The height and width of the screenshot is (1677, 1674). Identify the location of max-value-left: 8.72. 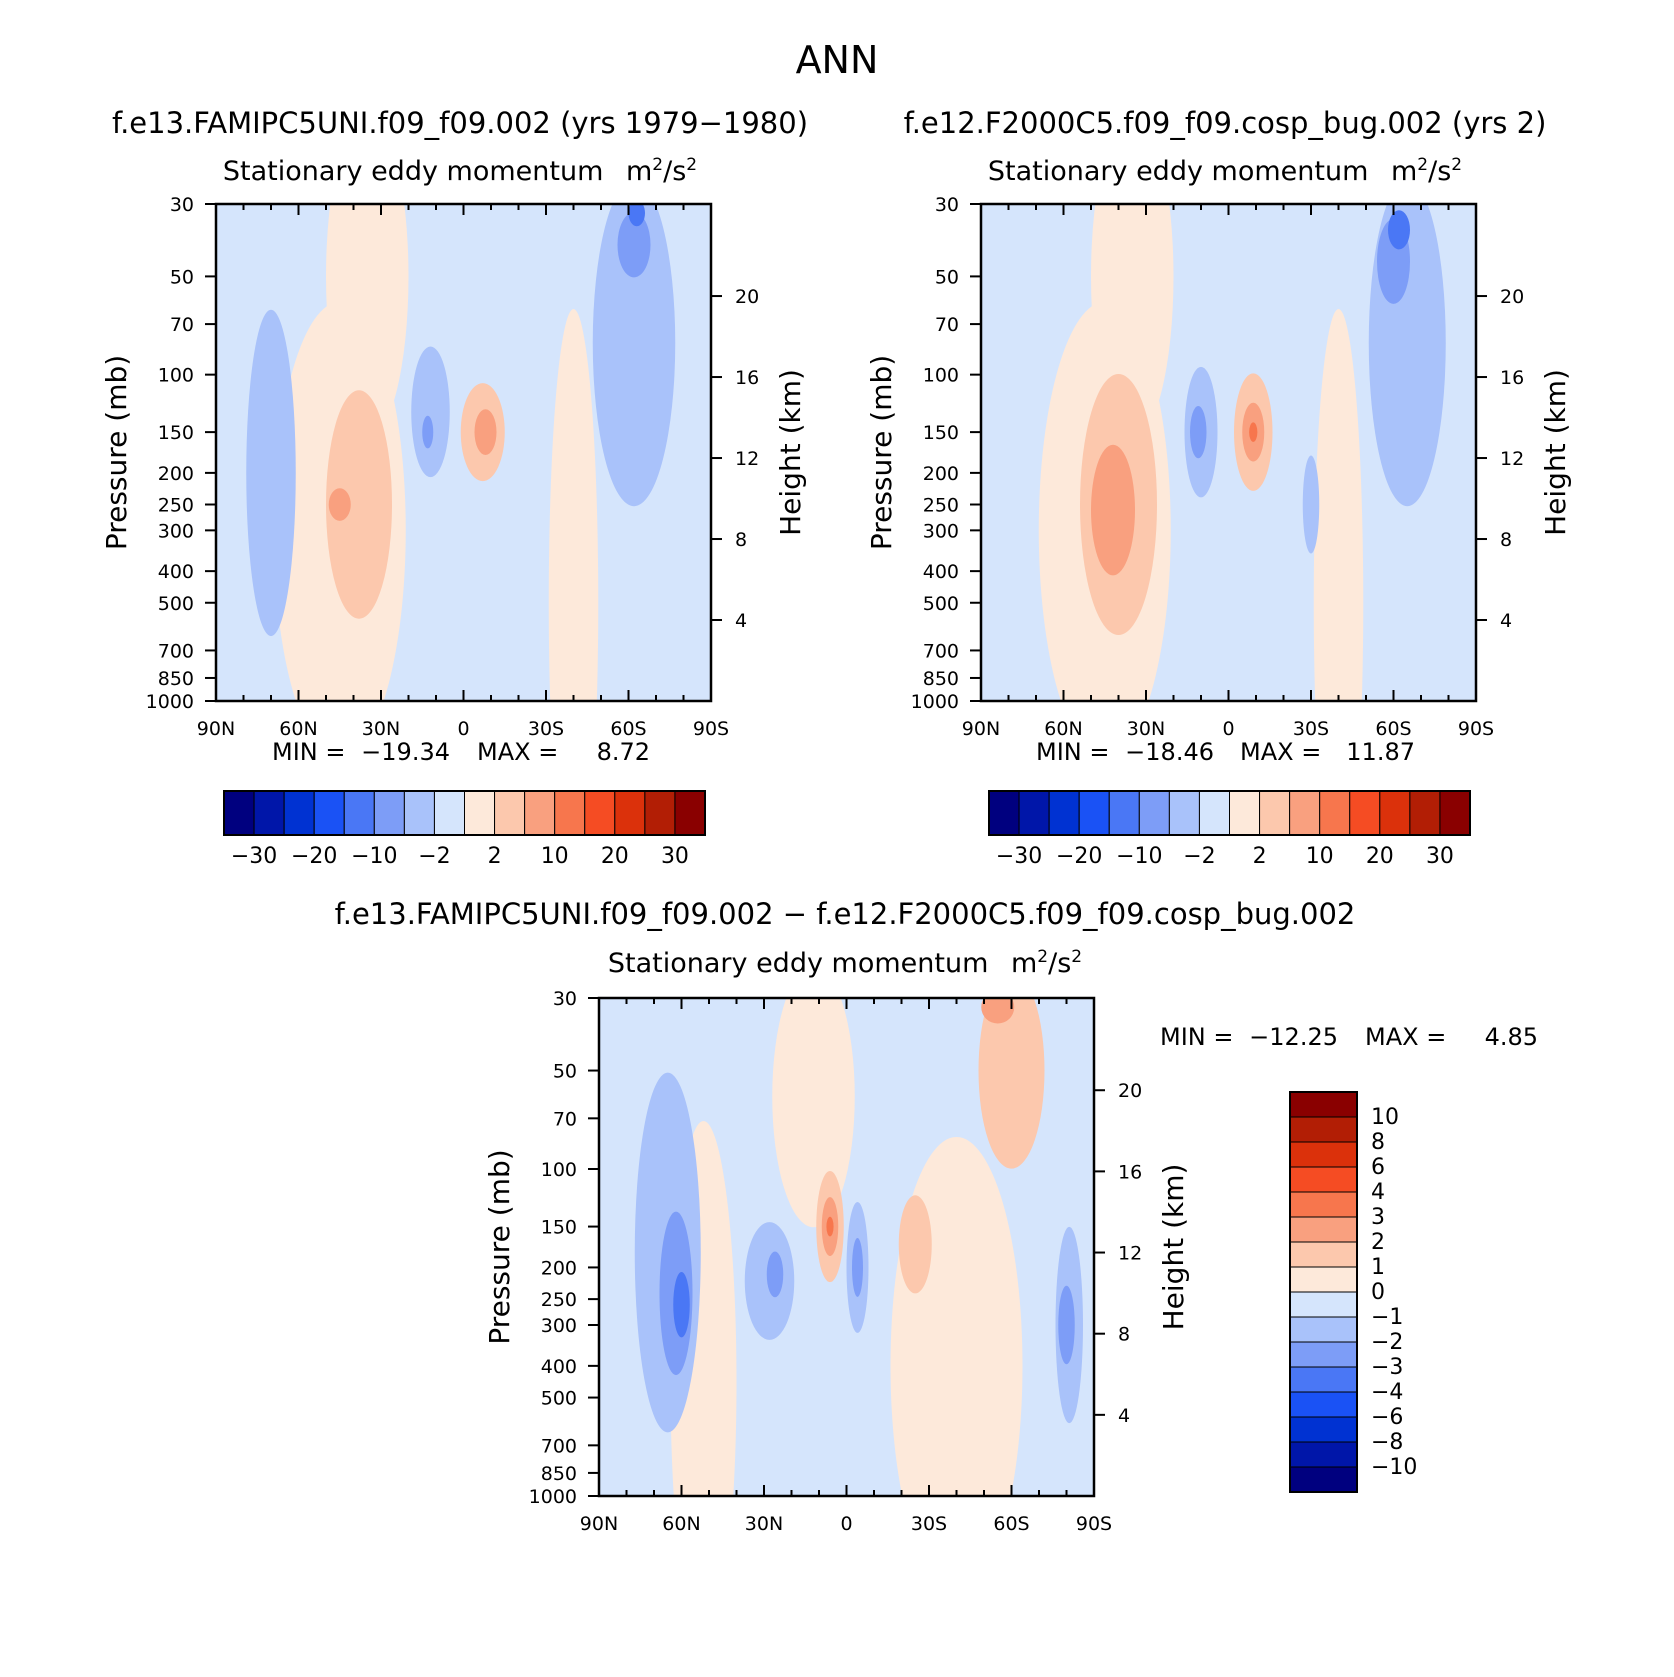
(623, 752).